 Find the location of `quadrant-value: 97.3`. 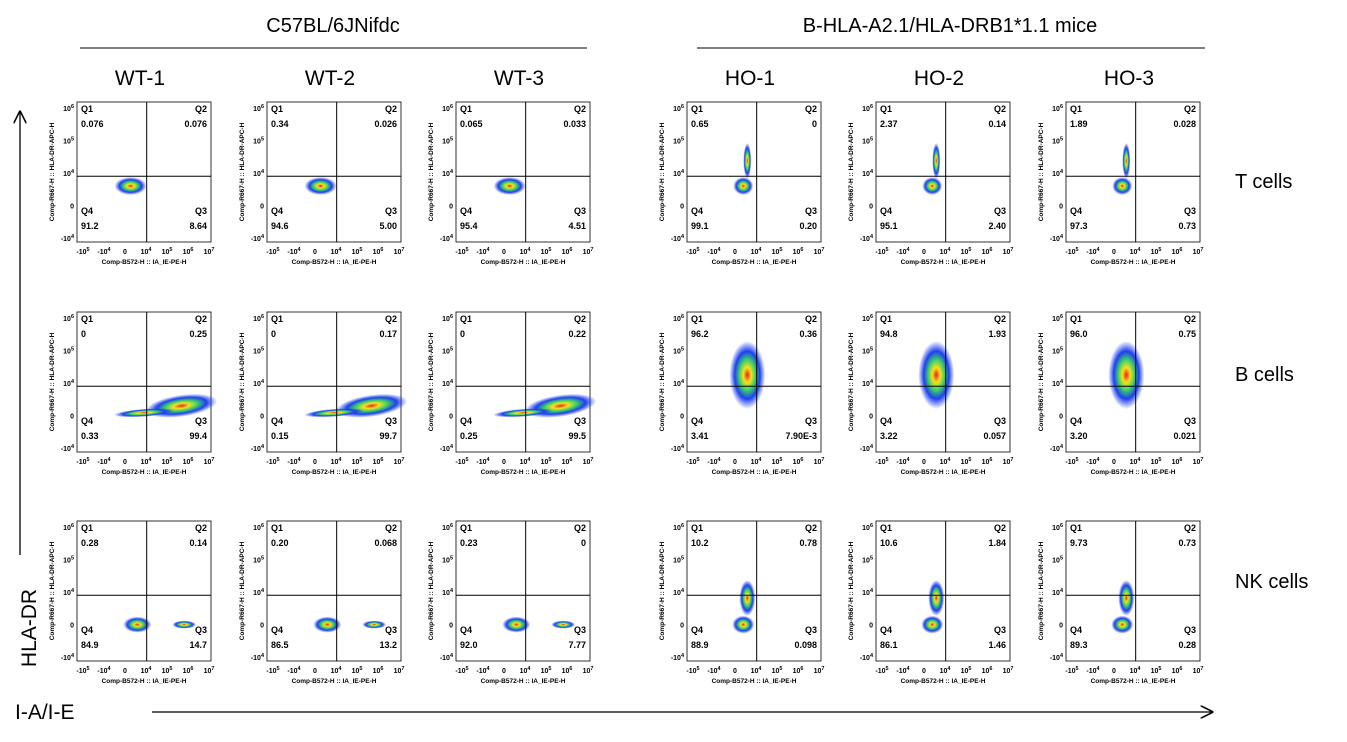

quadrant-value: 97.3 is located at coordinates (1079, 226).